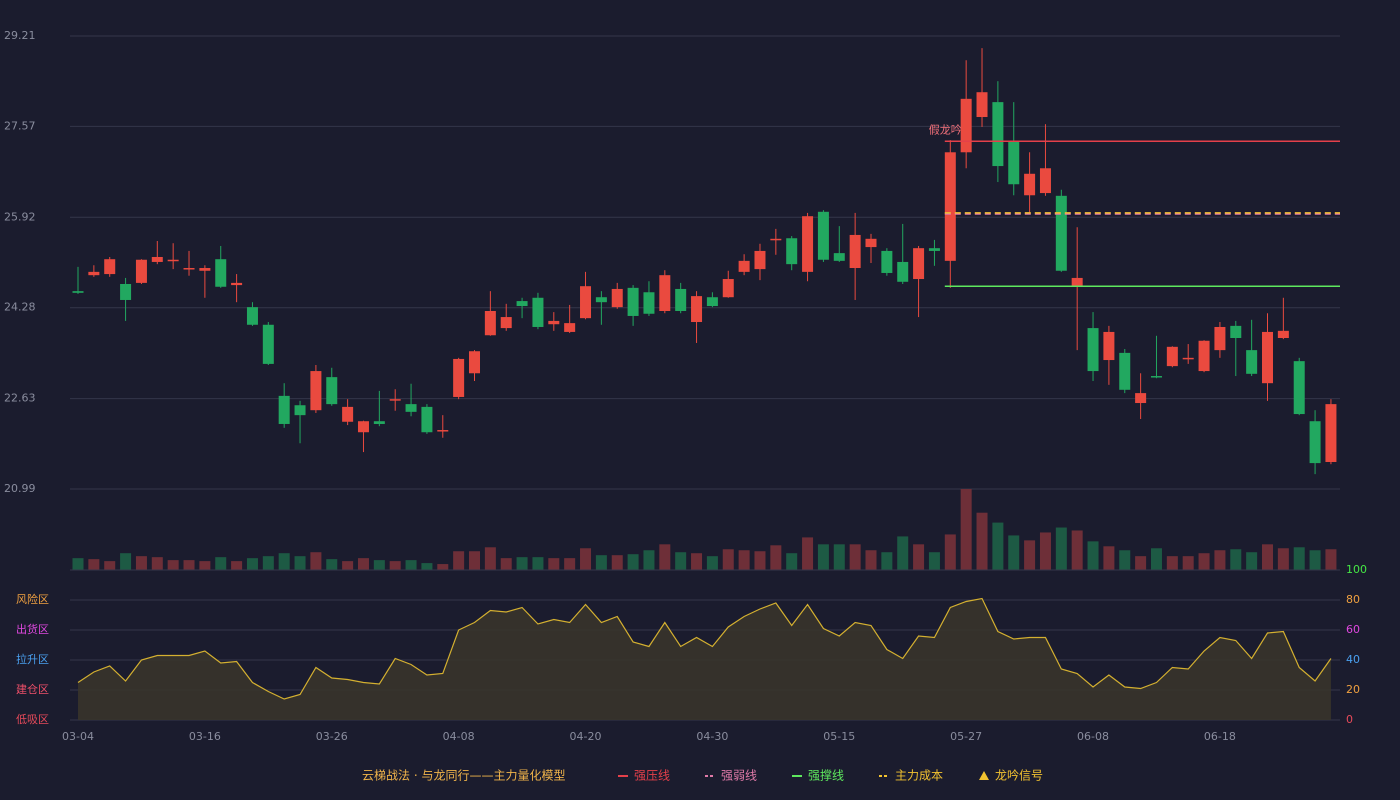 Image resolution: width=1400 pixels, height=800 pixels. What do you see at coordinates (20, 488) in the screenshot?
I see `y-tick-label: 20.99` at bounding box center [20, 488].